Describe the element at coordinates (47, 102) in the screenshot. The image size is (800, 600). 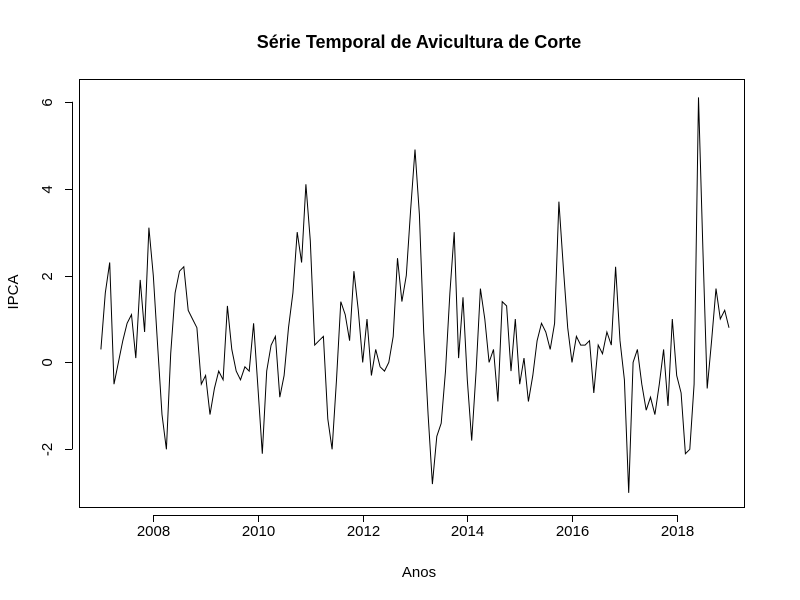
I see `y-tick-label: 6` at that location.